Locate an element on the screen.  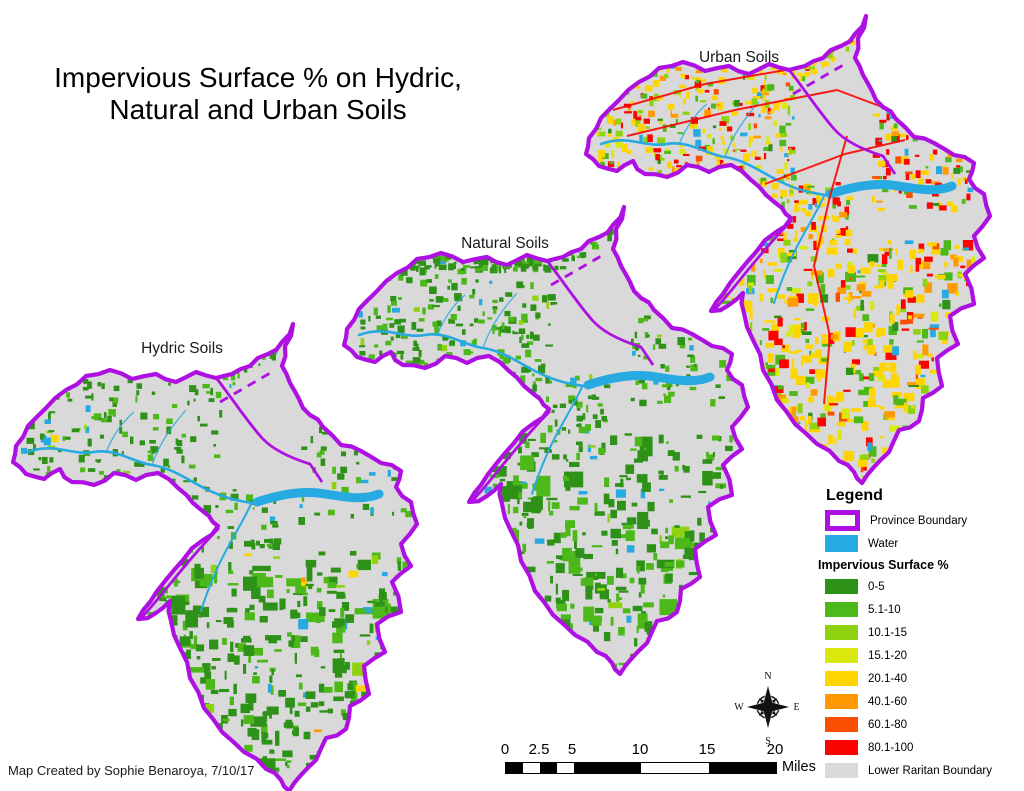
map-label-urban: Urban Soils is located at coordinates (739, 57).